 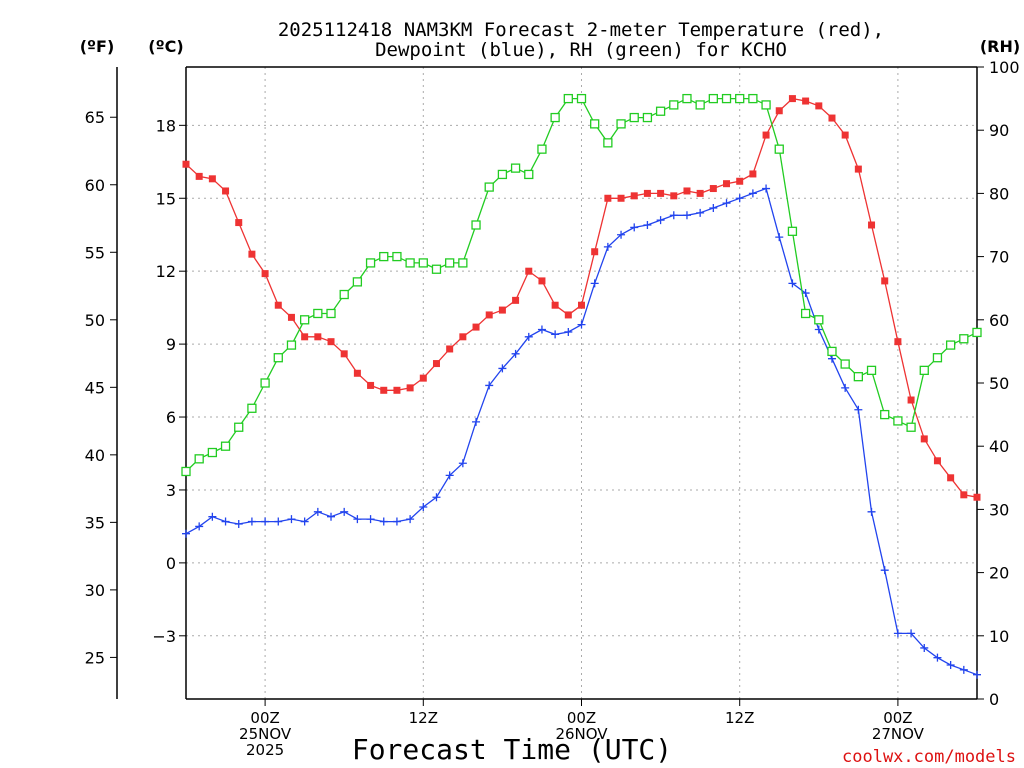 I want to click on x-tick-label: 25NOV, so click(x=265, y=734).